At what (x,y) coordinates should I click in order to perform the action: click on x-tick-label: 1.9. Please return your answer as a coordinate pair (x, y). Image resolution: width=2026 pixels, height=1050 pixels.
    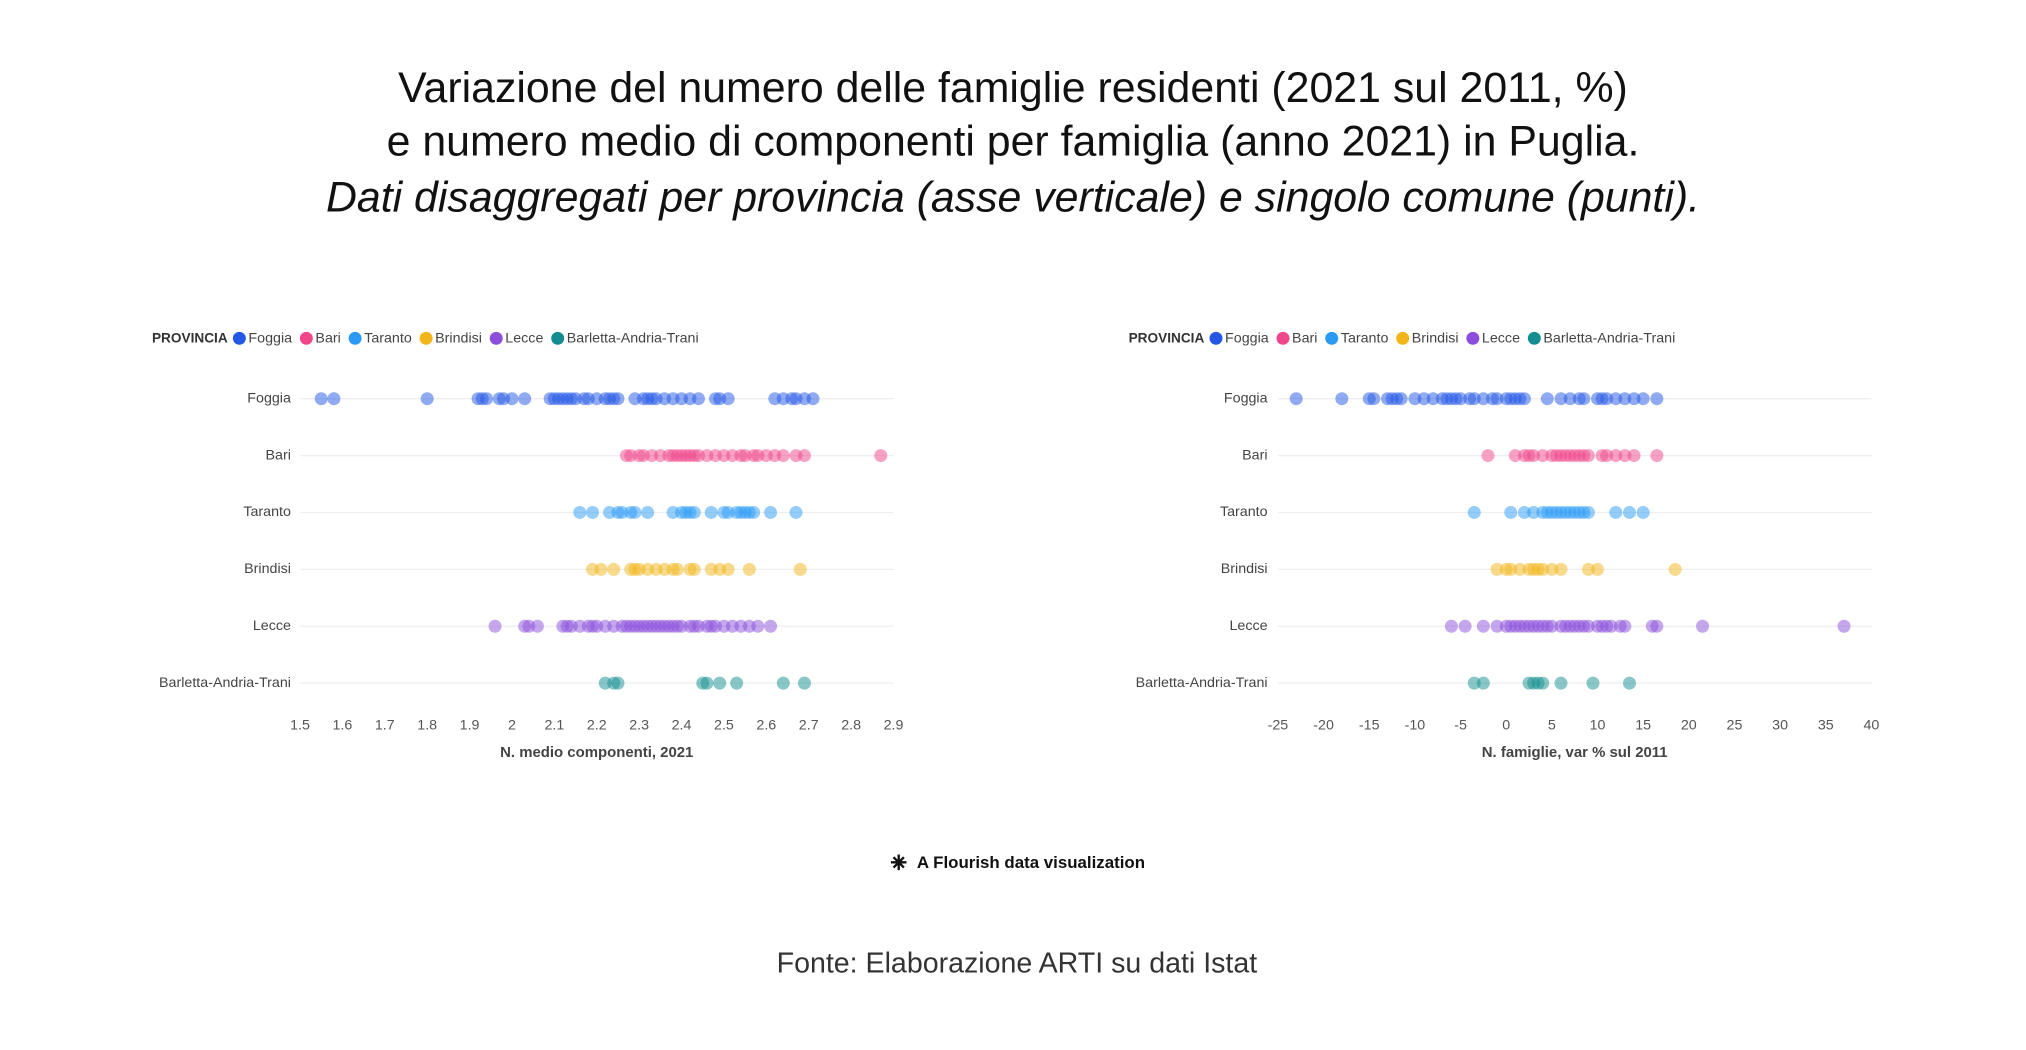
    Looking at the image, I should click on (470, 726).